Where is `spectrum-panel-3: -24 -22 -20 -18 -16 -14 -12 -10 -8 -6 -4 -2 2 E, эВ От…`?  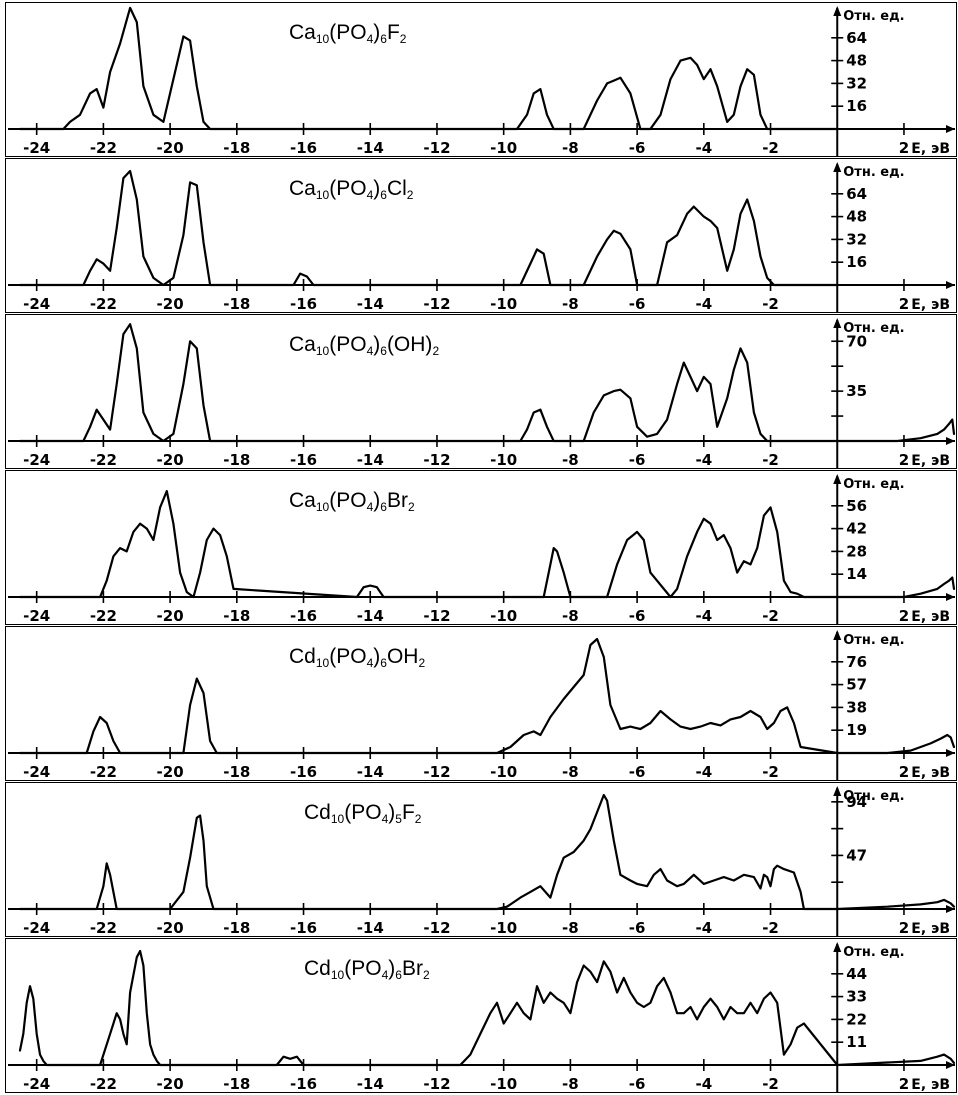
spectrum-panel-3: -24 -22 -20 -18 -16 -14 -12 -10 -8 -6 -4 -2 2 E, эВ От… is located at coordinates (481, 391).